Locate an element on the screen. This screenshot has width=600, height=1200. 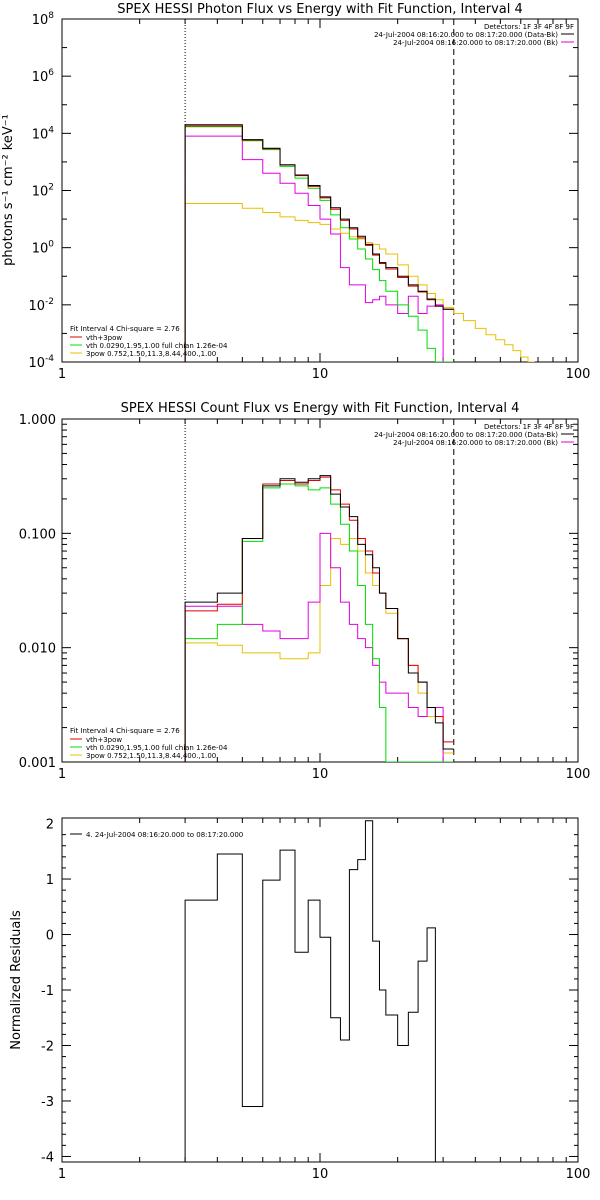
residual-ytick-label: -3 is located at coordinates (47, 1102).